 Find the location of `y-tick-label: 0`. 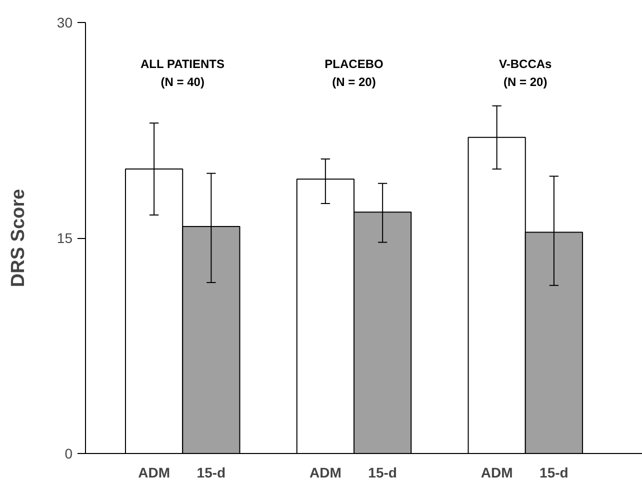

y-tick-label: 0 is located at coordinates (68, 454).